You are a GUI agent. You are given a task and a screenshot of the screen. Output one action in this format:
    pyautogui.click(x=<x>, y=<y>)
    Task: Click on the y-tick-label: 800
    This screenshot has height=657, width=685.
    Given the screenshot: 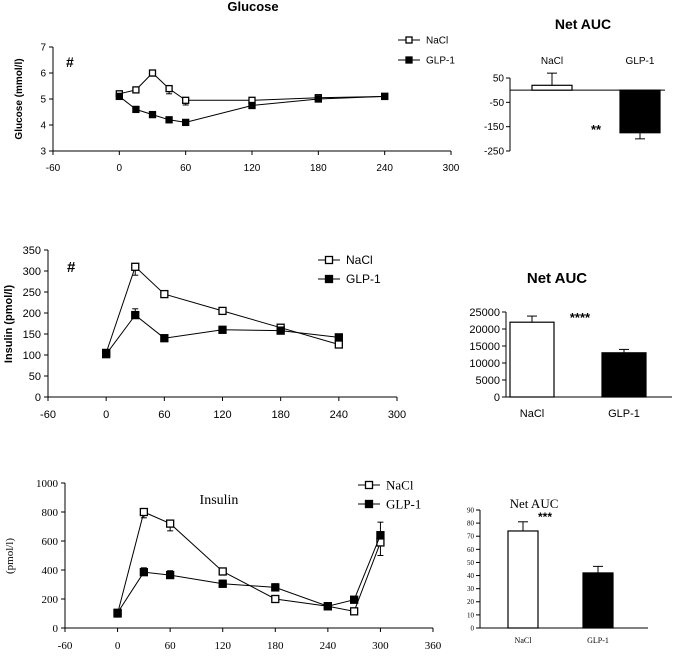 What is the action you would take?
    pyautogui.click(x=50, y=513)
    